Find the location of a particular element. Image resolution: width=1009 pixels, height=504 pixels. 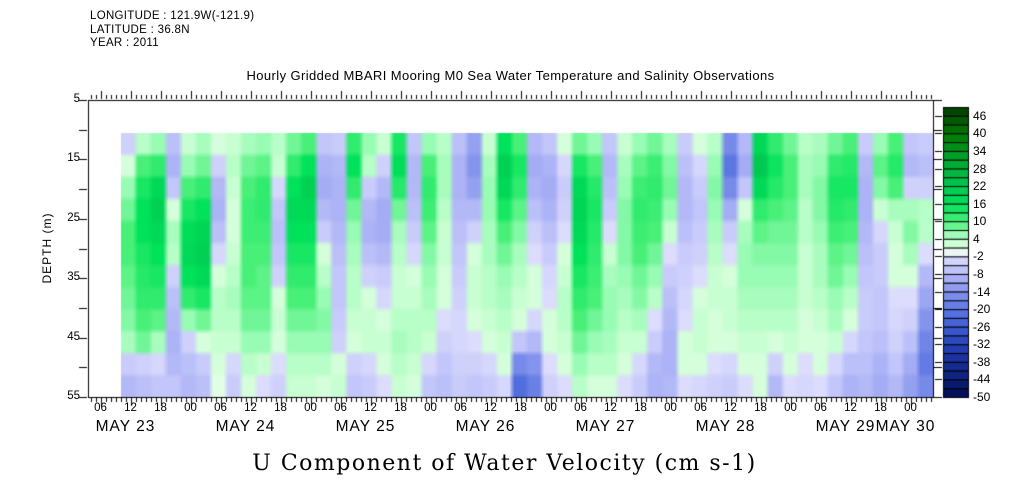

y-tick-label: 45 is located at coordinates (73, 336).